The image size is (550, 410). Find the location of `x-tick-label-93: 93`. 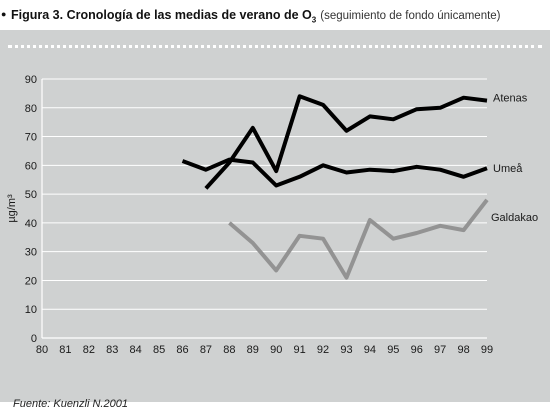

x-tick-label-93: 93 is located at coordinates (346, 350).